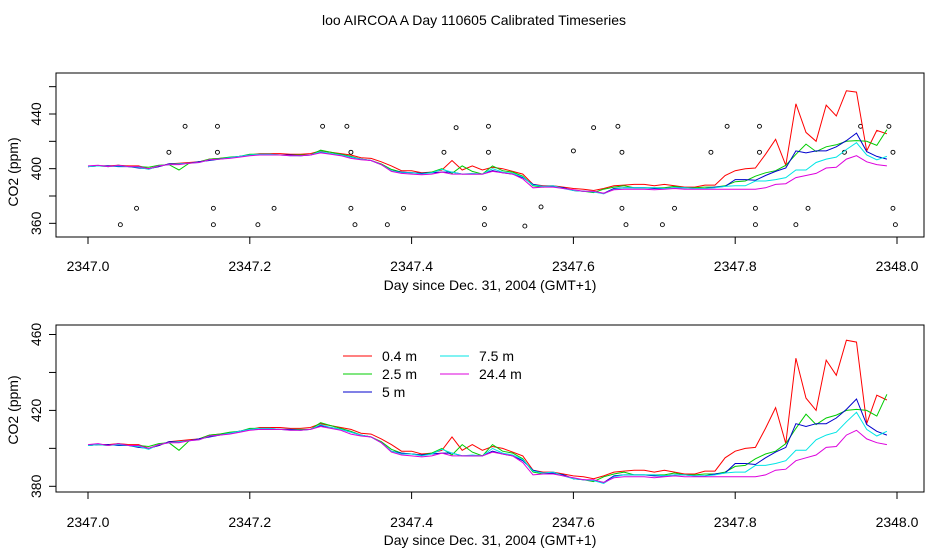 This screenshot has width=950, height=550. Describe the element at coordinates (36, 223) in the screenshot. I see `y-tick-label: 360` at that location.